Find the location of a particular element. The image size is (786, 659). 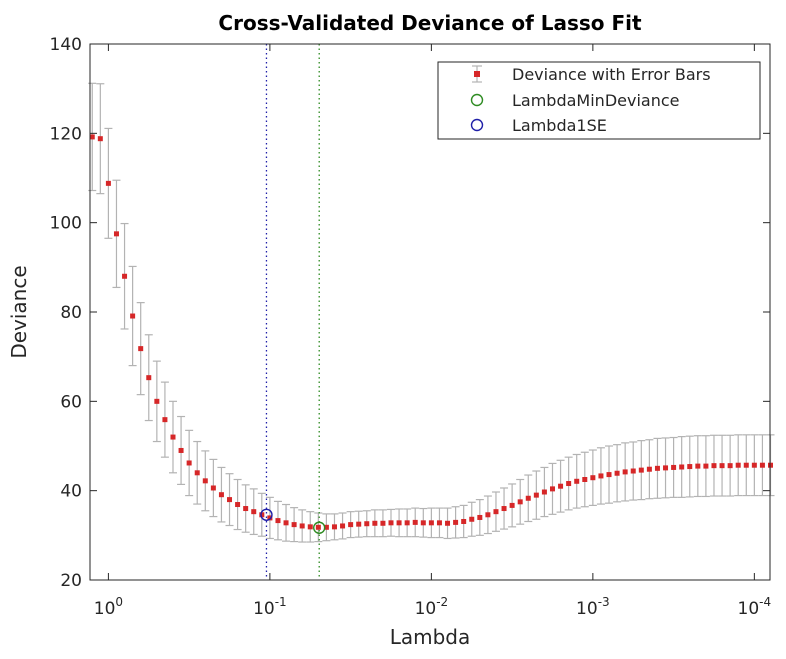

x-tick-label: 10⁻² is located at coordinates (432, 607).